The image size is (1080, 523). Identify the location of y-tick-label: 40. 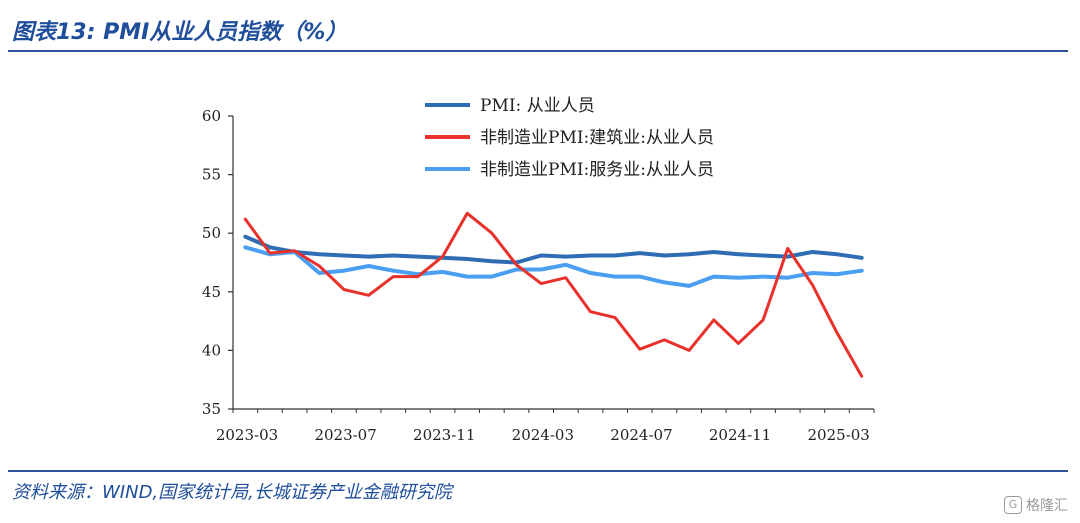
(211, 350).